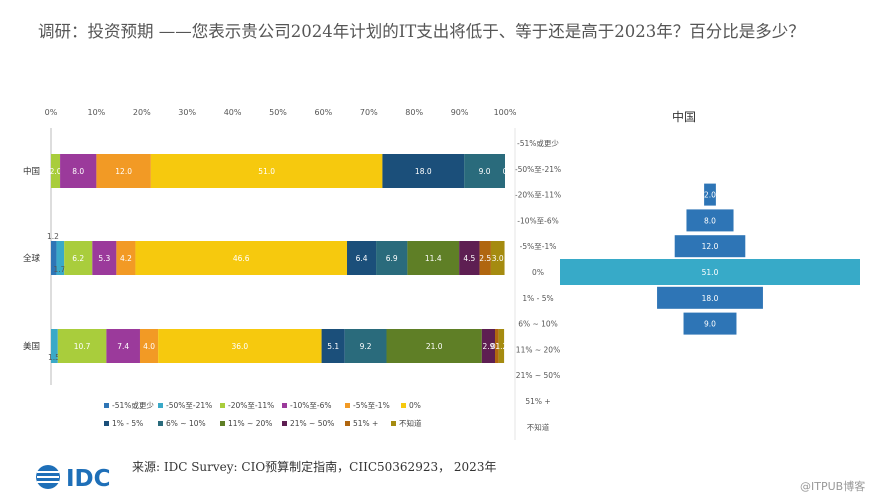 The image size is (889, 500). I want to click on logo-text: IDC, so click(88, 479).